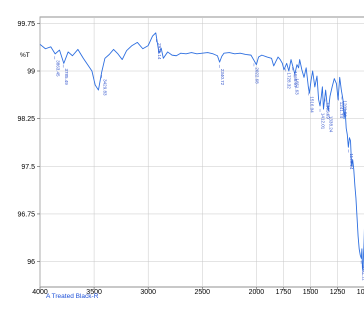 The width and height of the screenshot is (364, 334). Describe the element at coordinates (40, 292) in the screenshot. I see `x-tick-label: 4000` at that location.